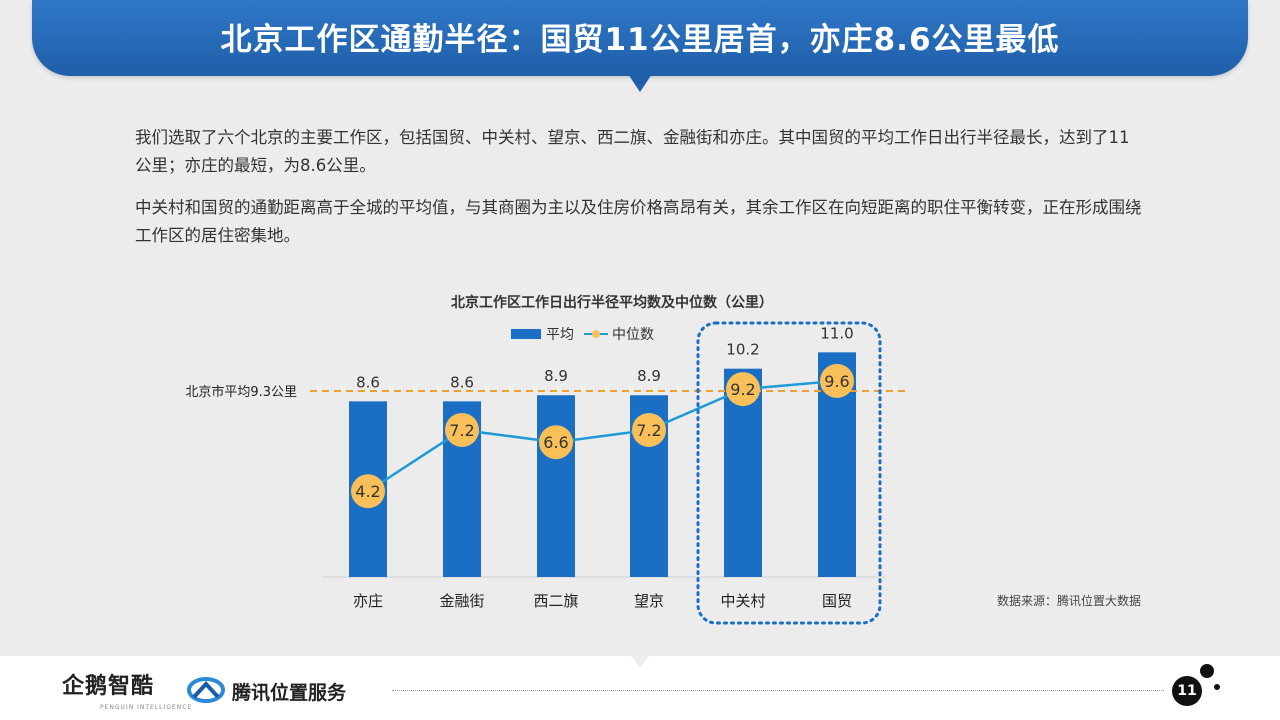  I want to click on median-value-label: 9.6, so click(836, 381).